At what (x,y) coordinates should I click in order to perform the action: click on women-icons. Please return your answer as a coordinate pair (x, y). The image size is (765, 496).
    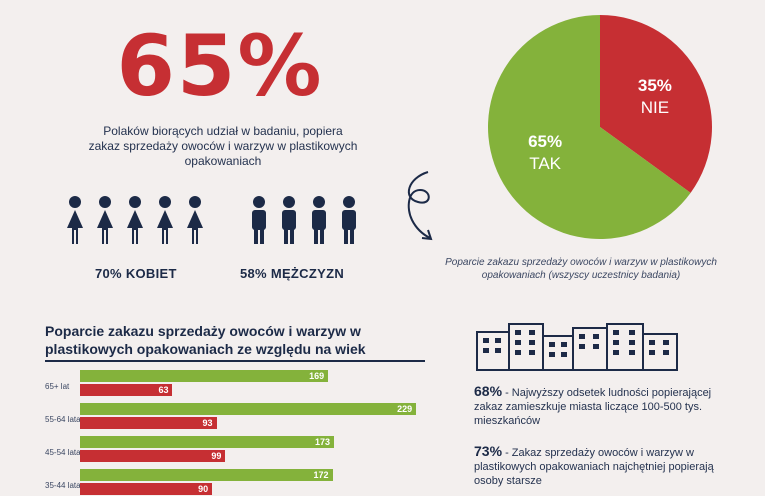
    Looking at the image, I should click on (135, 220).